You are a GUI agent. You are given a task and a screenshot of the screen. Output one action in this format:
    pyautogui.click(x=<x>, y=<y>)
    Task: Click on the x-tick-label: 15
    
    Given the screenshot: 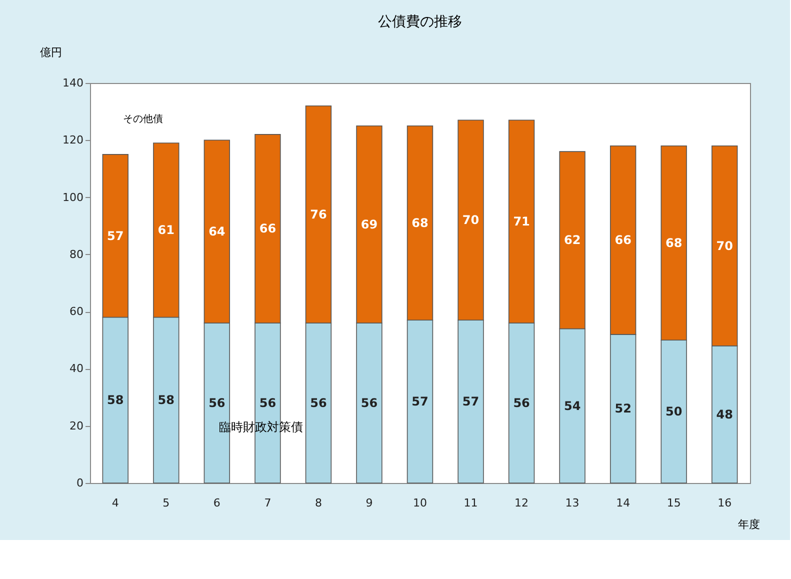 What is the action you would take?
    pyautogui.click(x=673, y=503)
    